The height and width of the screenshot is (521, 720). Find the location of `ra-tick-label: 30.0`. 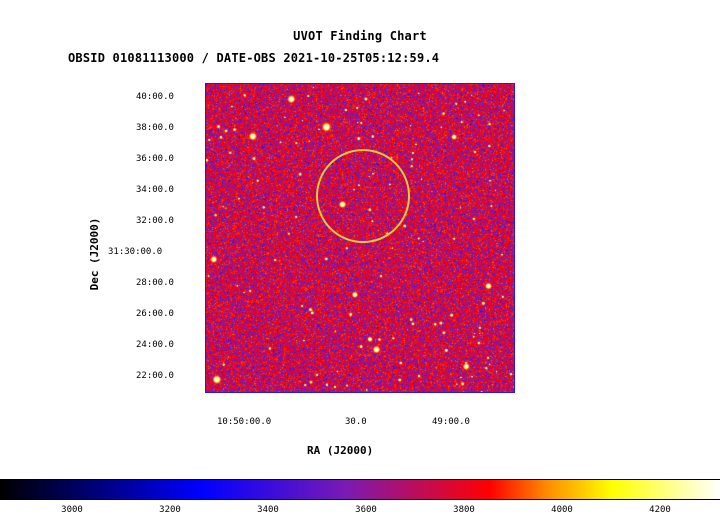

ra-tick-label: 30.0 is located at coordinates (356, 422).